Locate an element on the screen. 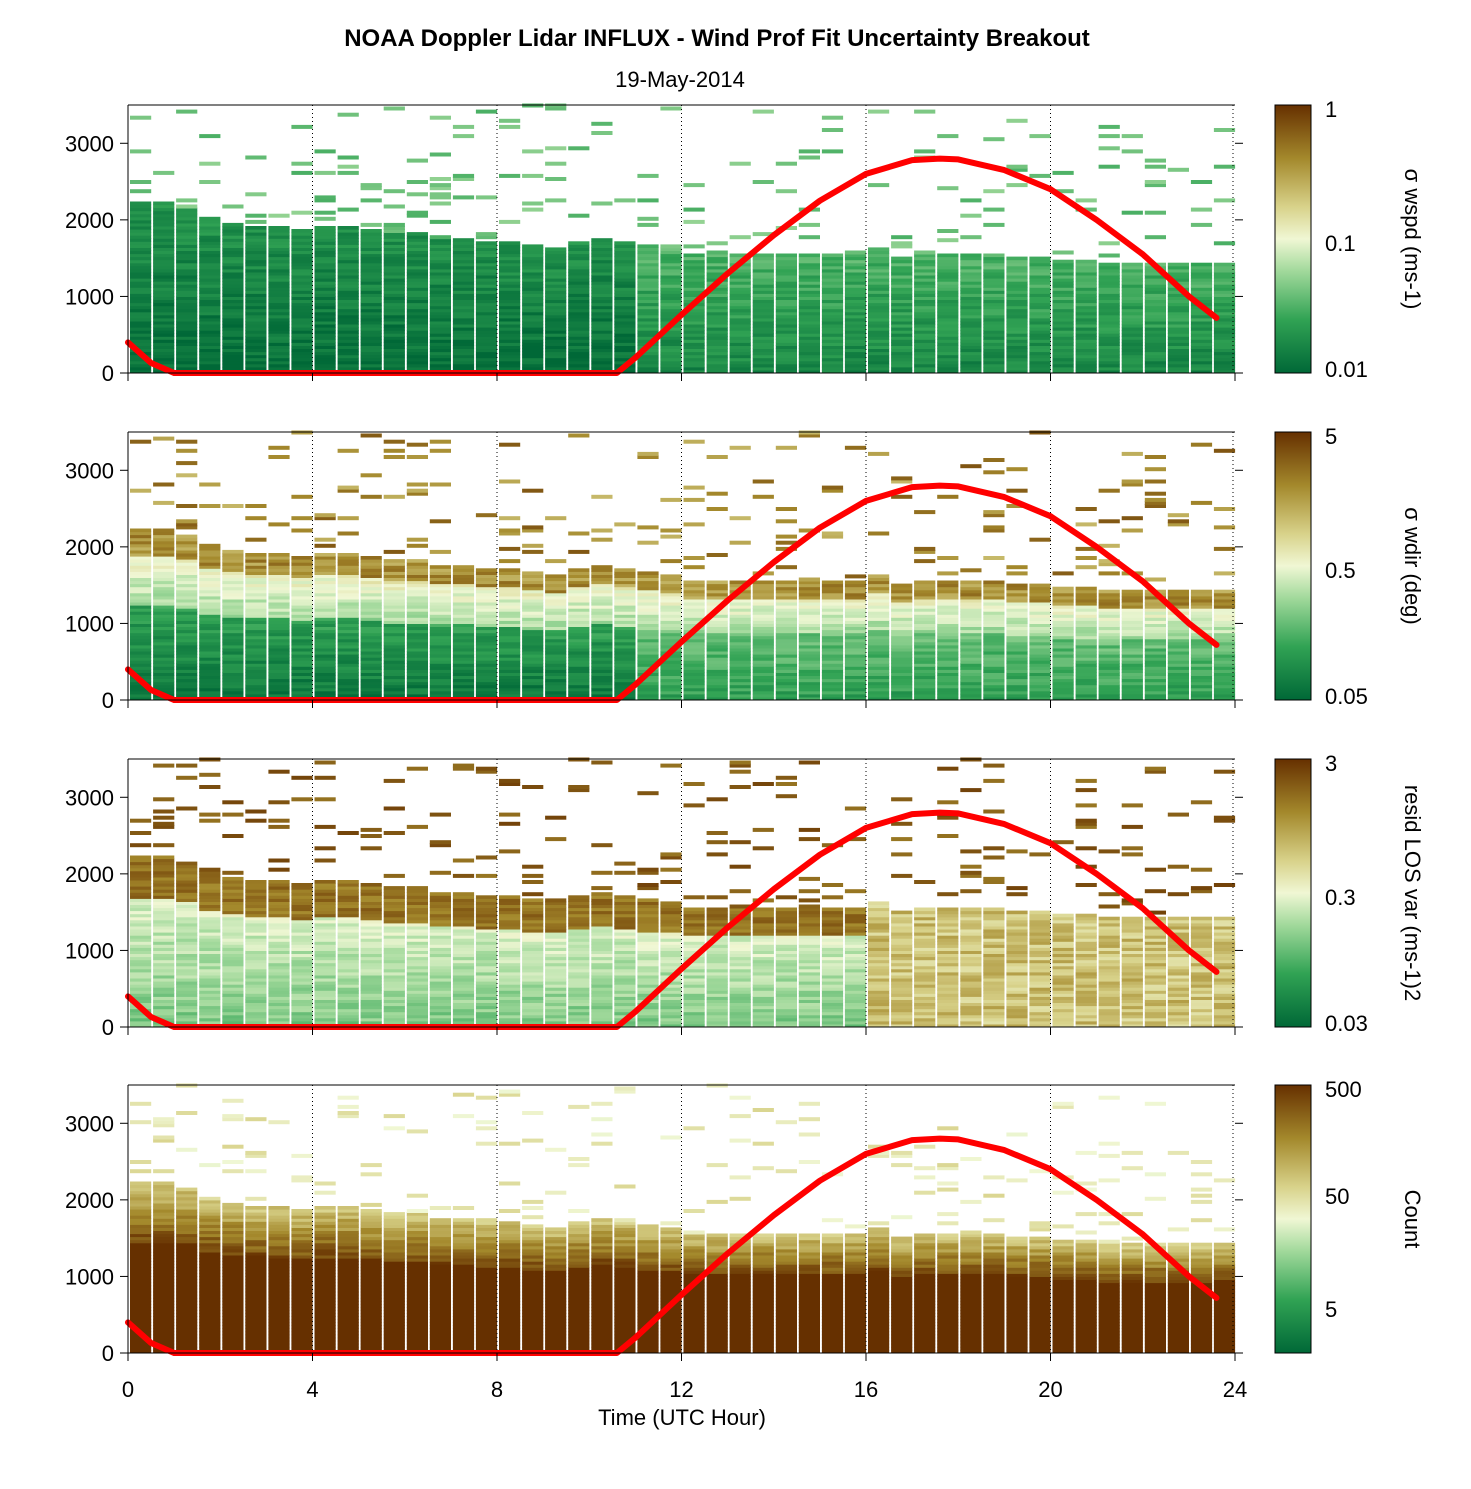 The height and width of the screenshot is (1489, 1471). y-tick-label: 0 is located at coordinates (108, 700).